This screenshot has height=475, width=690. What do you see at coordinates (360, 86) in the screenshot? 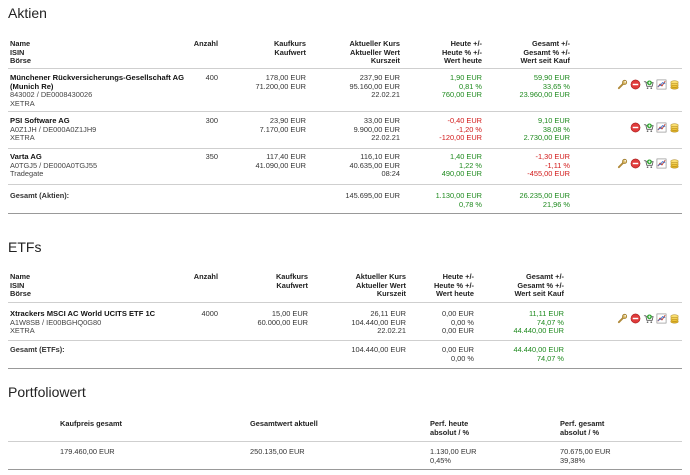
I see `stock-aktuell-cell: 237,90 EUR 95.160,00 EUR 22.02.21` at bounding box center [360, 86].